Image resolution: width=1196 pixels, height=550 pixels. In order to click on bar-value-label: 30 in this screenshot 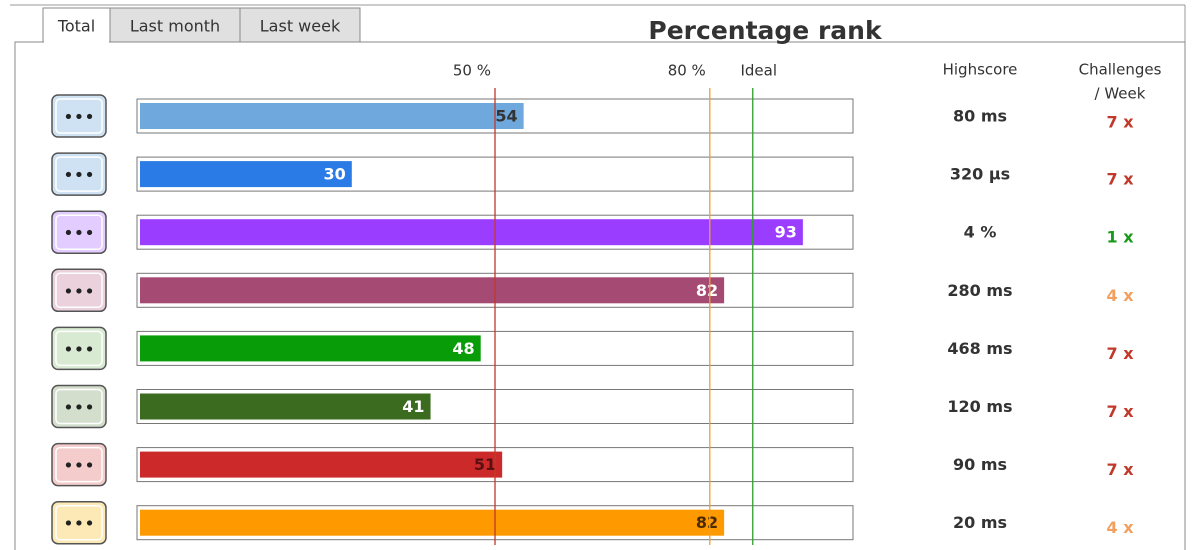, I will do `click(335, 174)`.